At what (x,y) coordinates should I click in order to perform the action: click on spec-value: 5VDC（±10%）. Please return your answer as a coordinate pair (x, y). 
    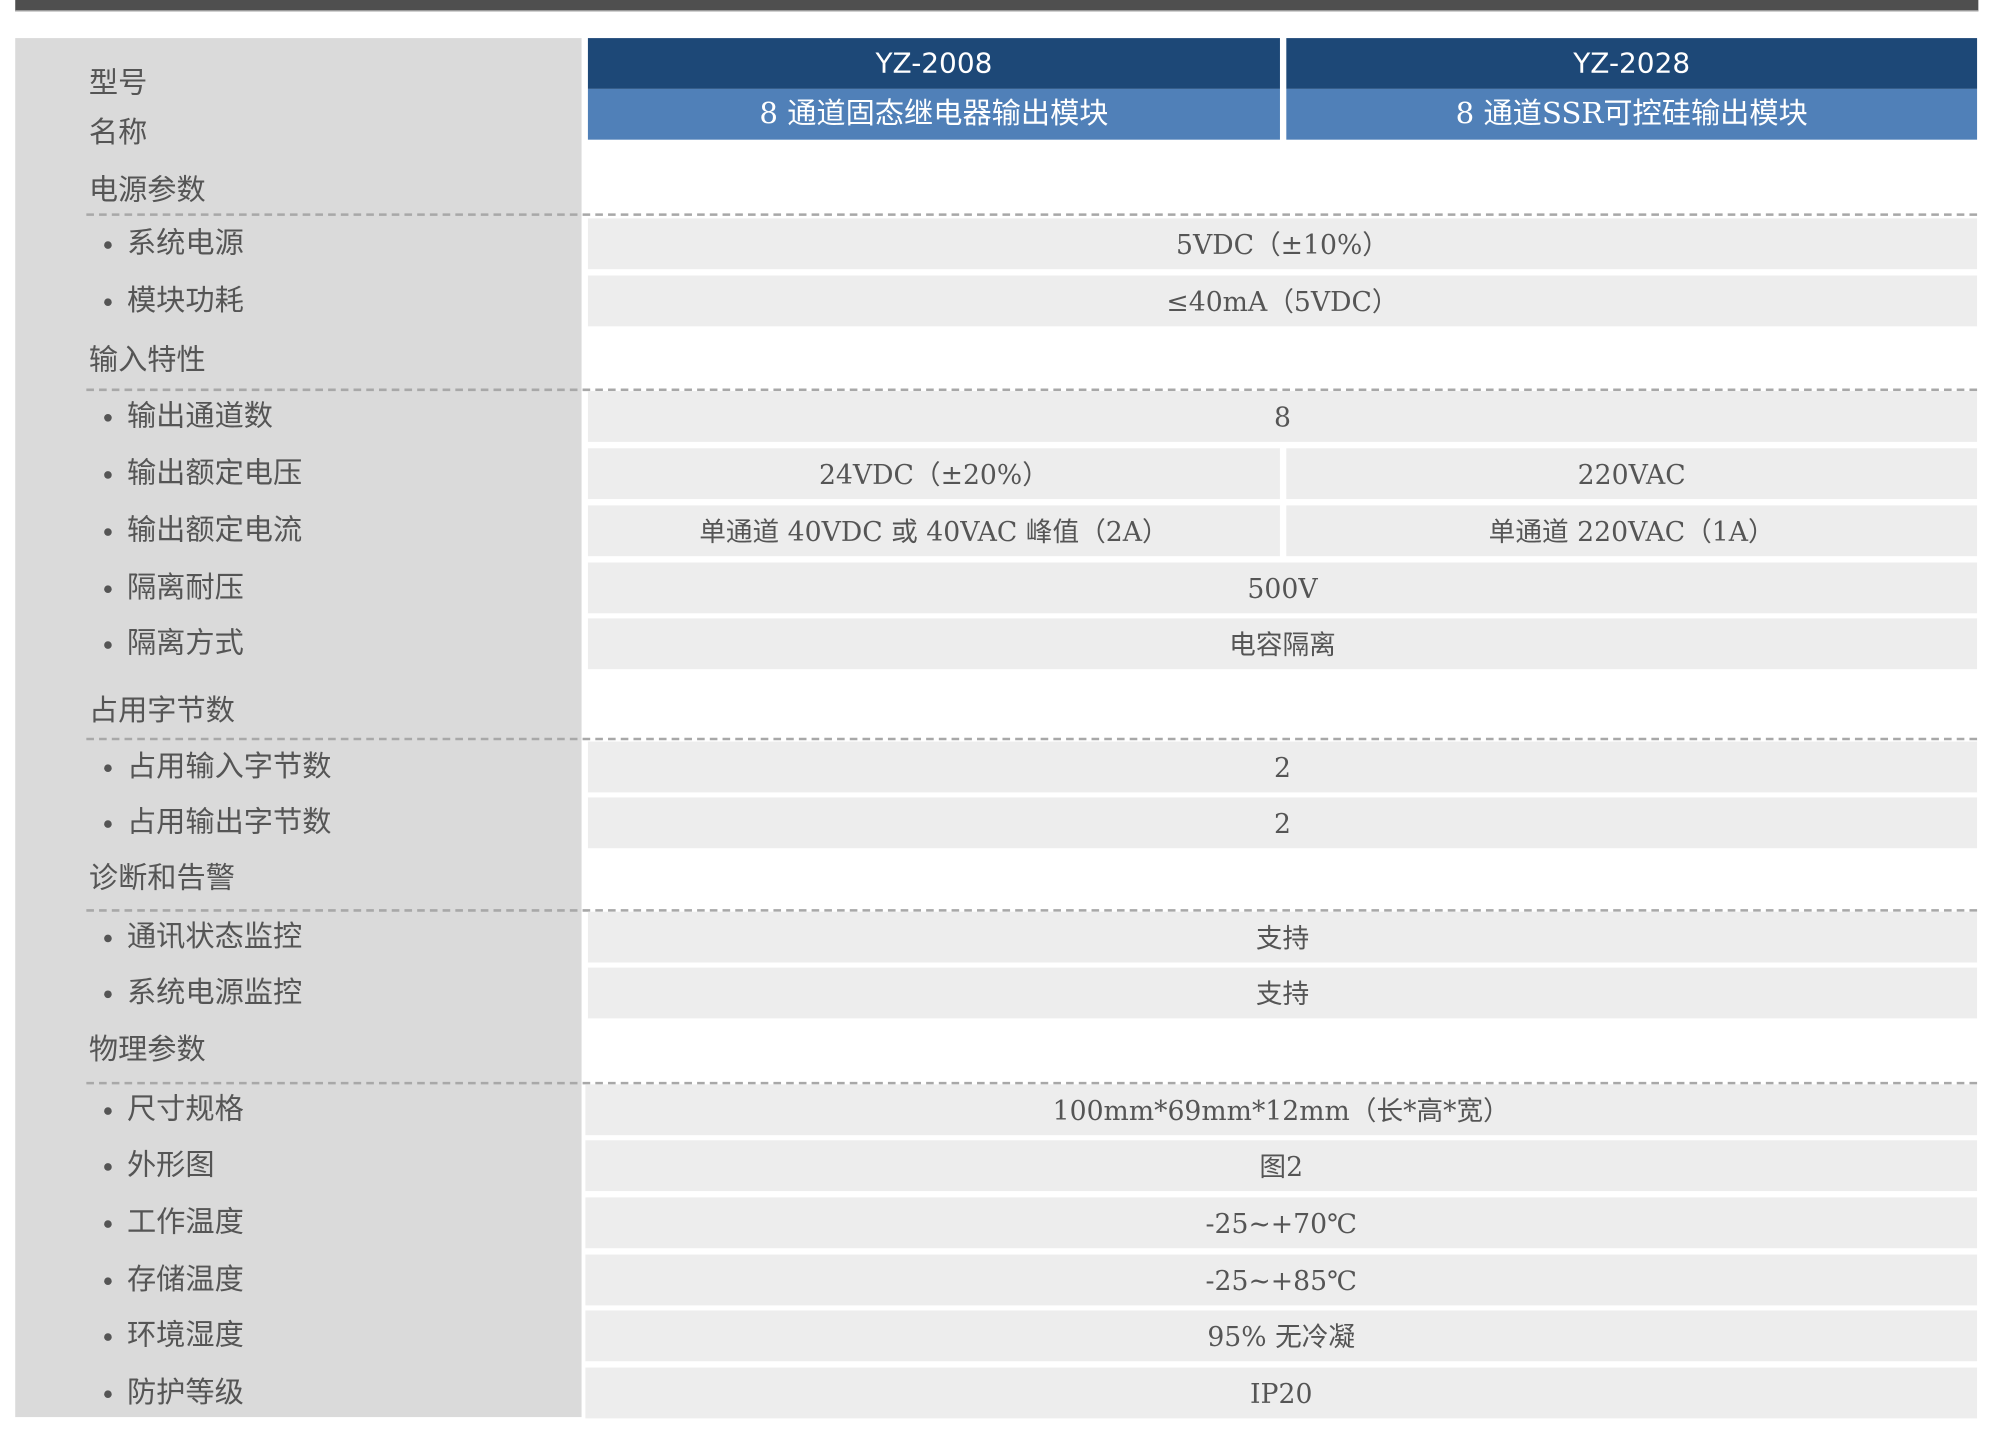
    Looking at the image, I should click on (1282, 244).